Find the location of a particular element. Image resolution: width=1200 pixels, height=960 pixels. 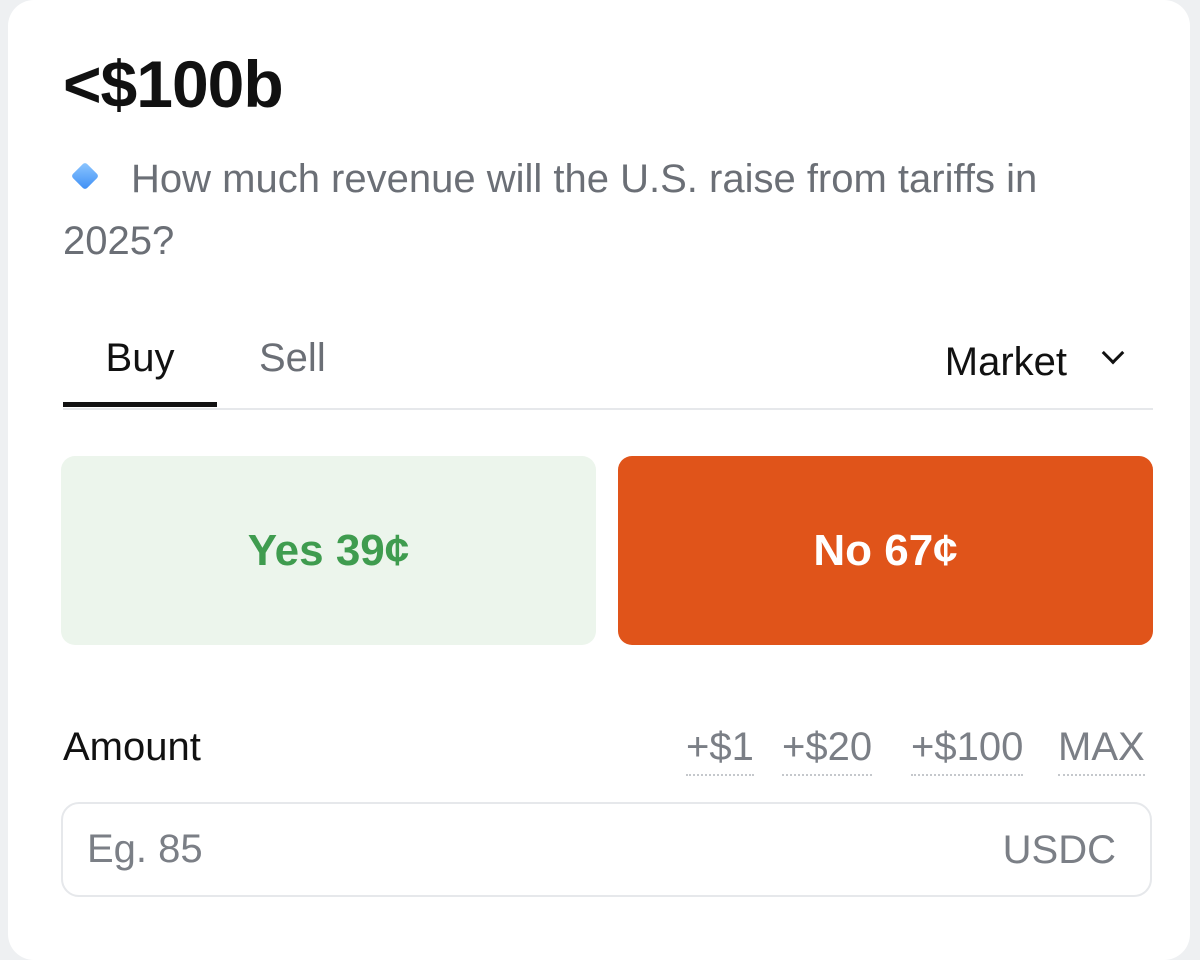

tab-buy: Buy is located at coordinates (140, 358).